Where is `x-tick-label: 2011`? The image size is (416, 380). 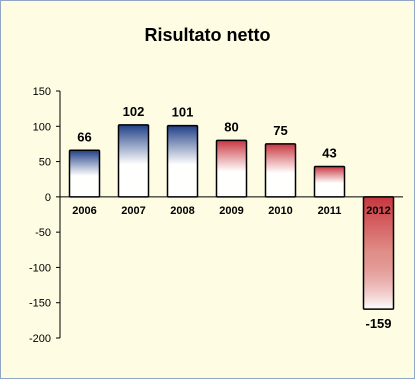
x-tick-label: 2011 is located at coordinates (330, 211).